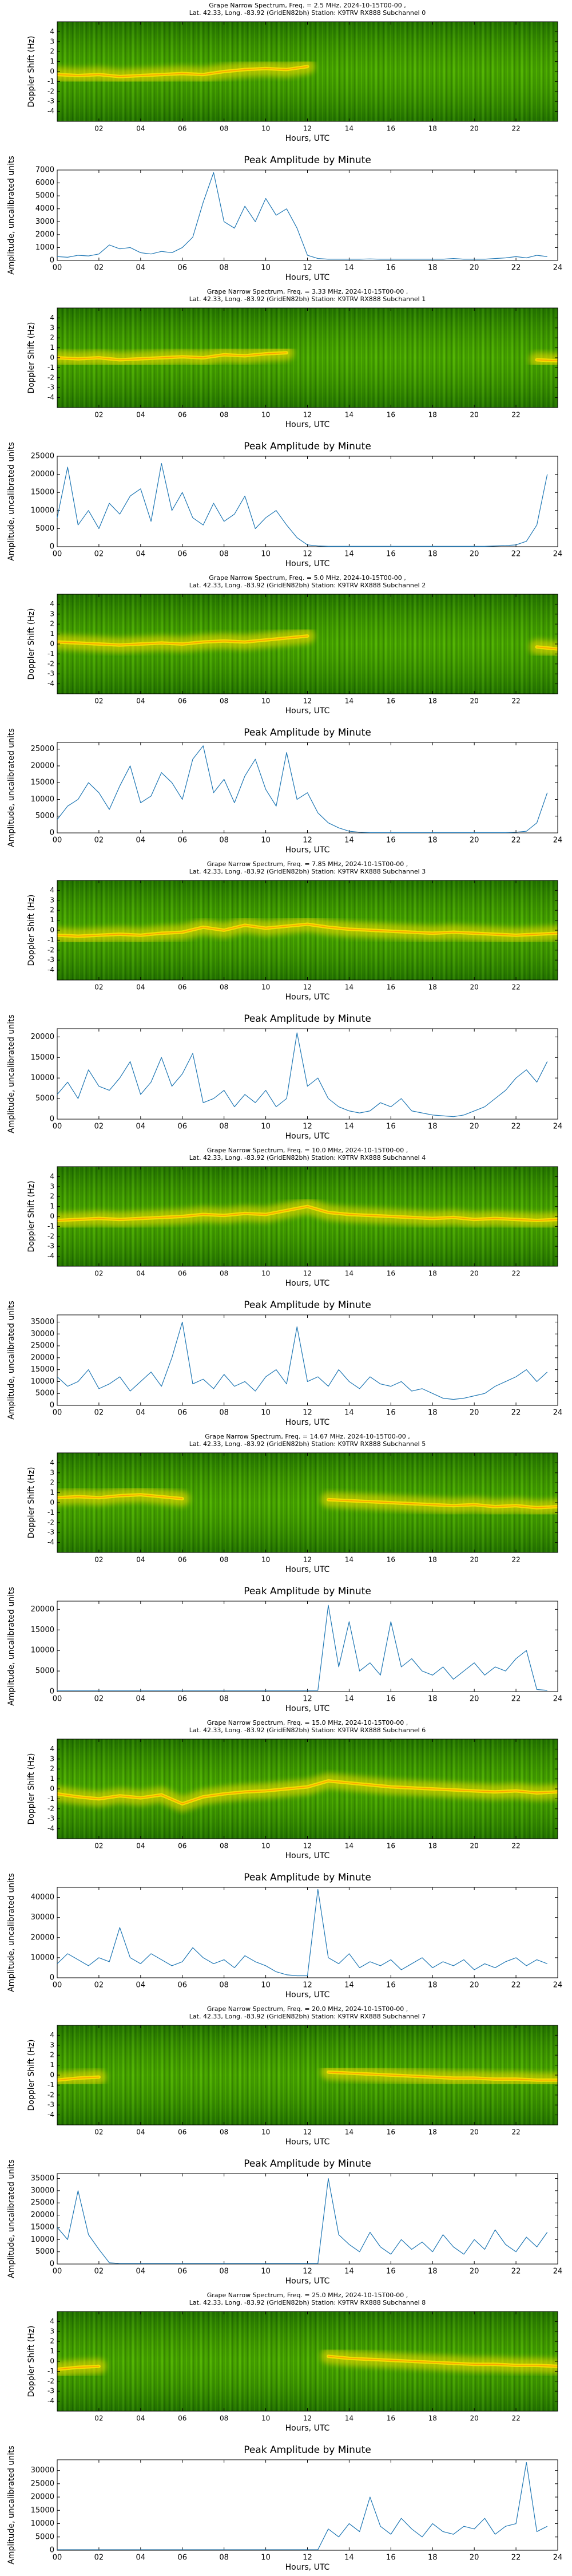 The image size is (572, 2576). I want to click on y-tick-label: 5000, so click(44, 1671).